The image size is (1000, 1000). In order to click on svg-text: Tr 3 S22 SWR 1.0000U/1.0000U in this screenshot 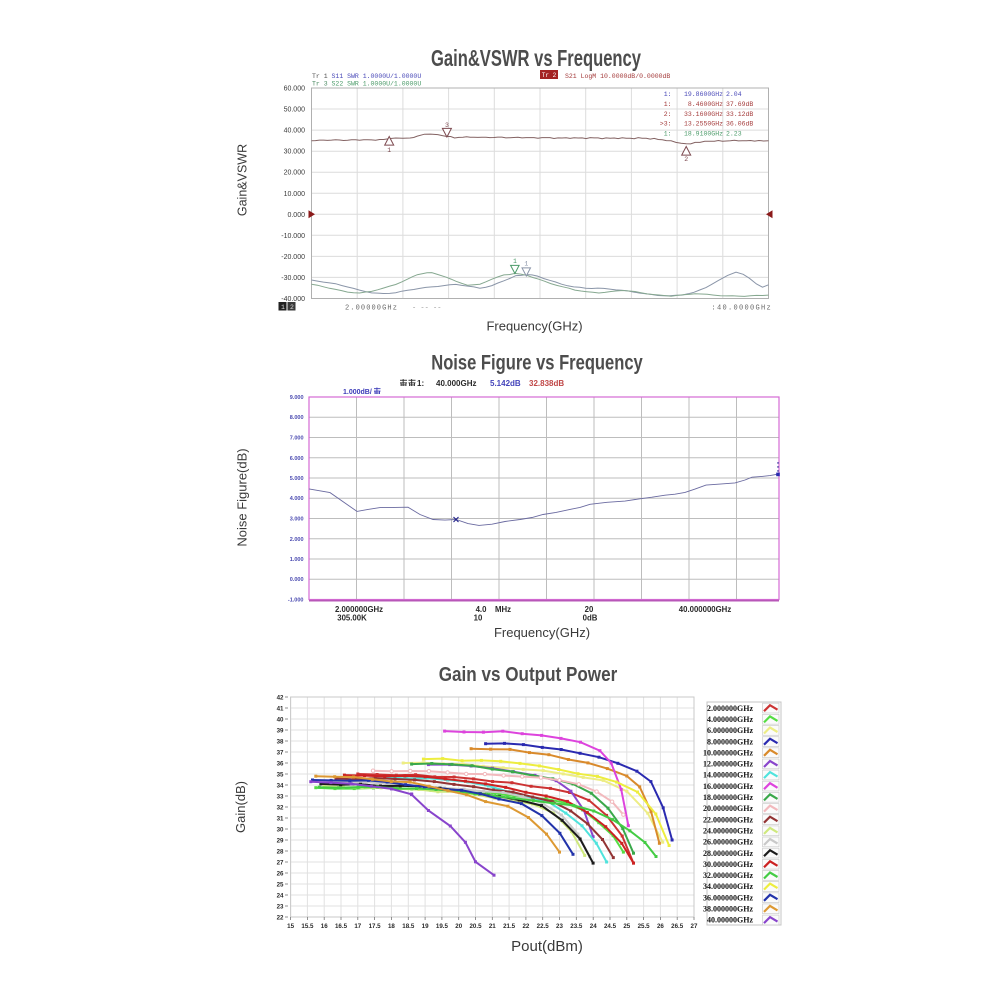, I will do `click(366, 84)`.